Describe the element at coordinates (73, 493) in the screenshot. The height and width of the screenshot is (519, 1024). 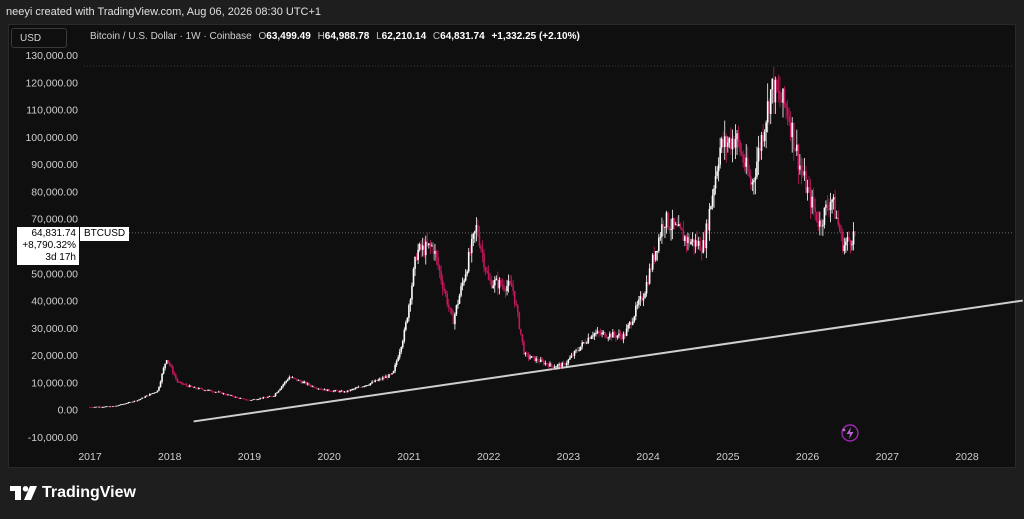
I see `tradingview-brand: TradingView` at that location.